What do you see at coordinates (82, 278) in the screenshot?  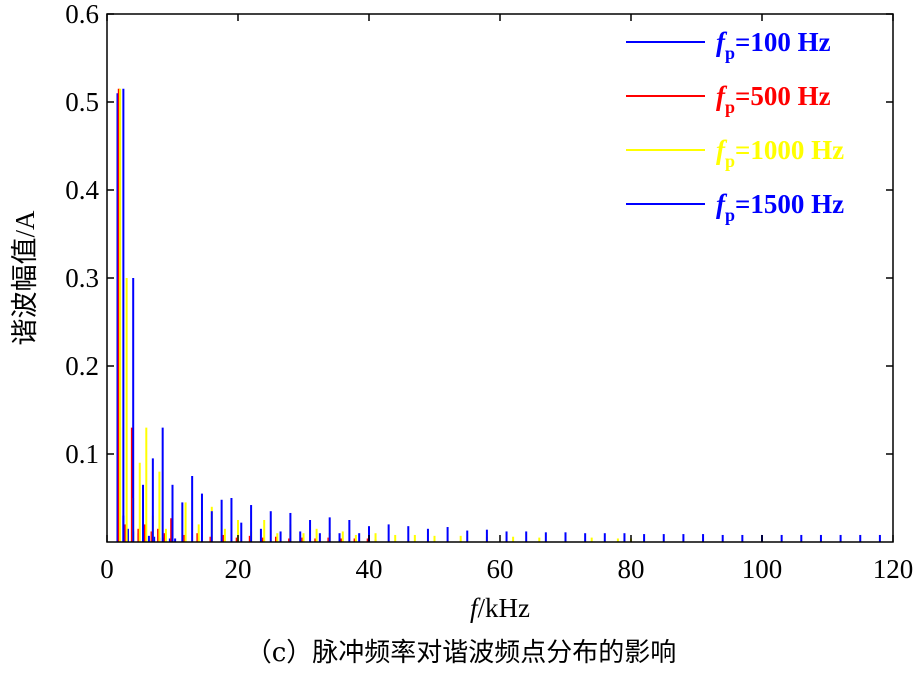 I see `y-tick-label-3: 0.3` at bounding box center [82, 278].